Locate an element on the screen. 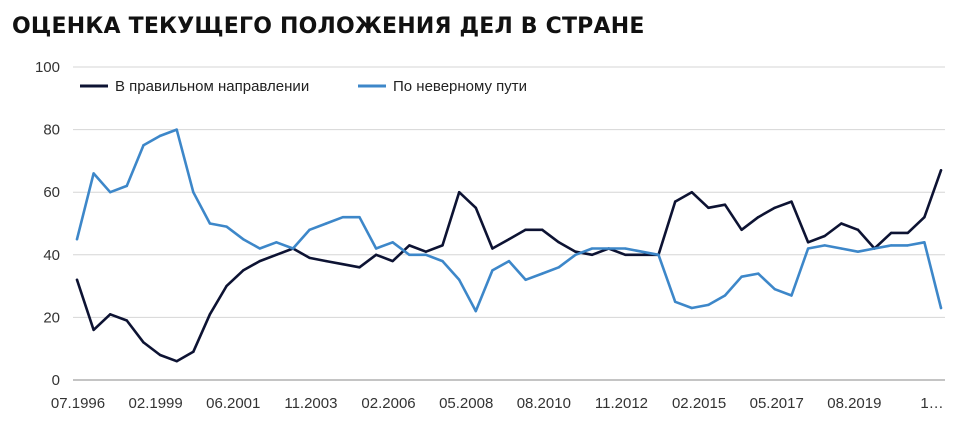 The width and height of the screenshot is (974, 437). x-tick-label: 05.2008 is located at coordinates (466, 403).